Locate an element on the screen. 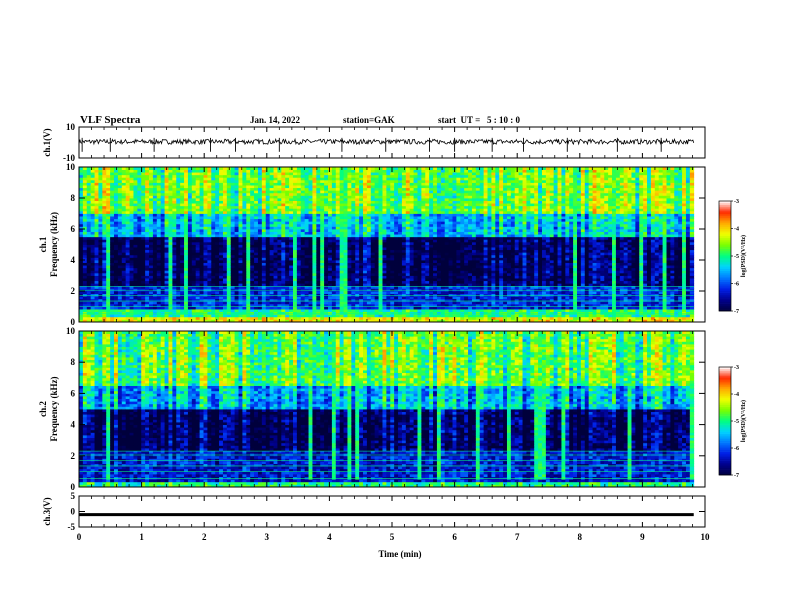  chart-title: VLF Spectra is located at coordinates (110, 120).